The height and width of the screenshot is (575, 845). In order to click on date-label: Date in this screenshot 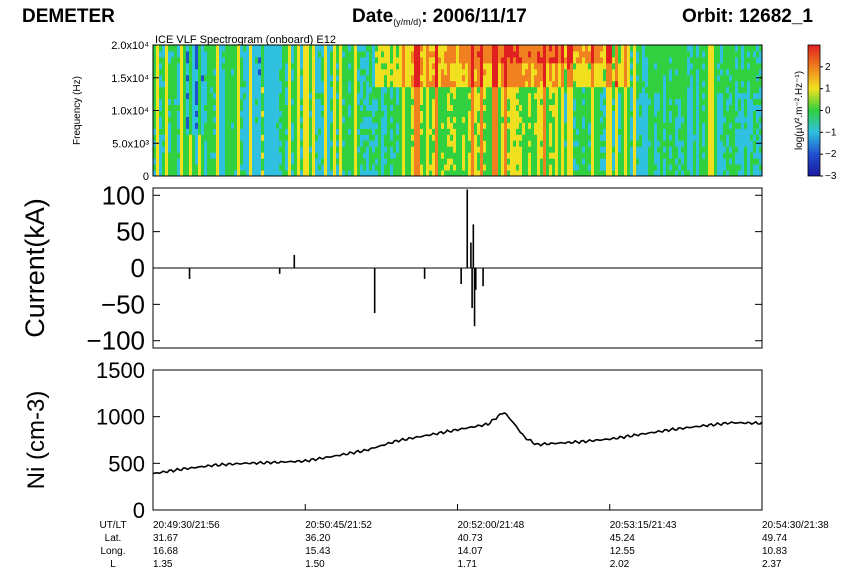, I will do `click(373, 16)`.